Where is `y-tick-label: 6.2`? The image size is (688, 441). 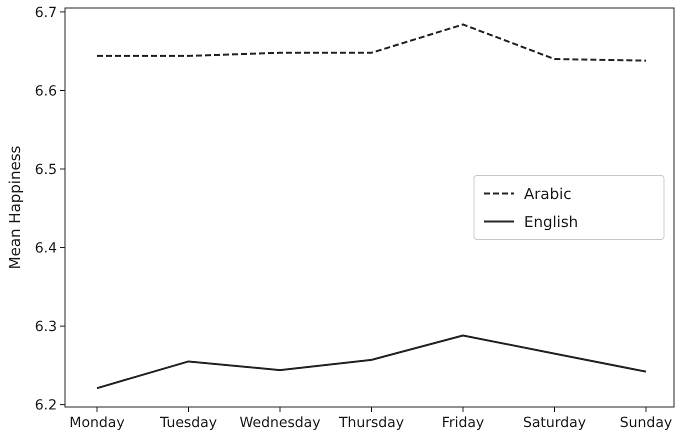
y-tick-label: 6.2 is located at coordinates (45, 406).